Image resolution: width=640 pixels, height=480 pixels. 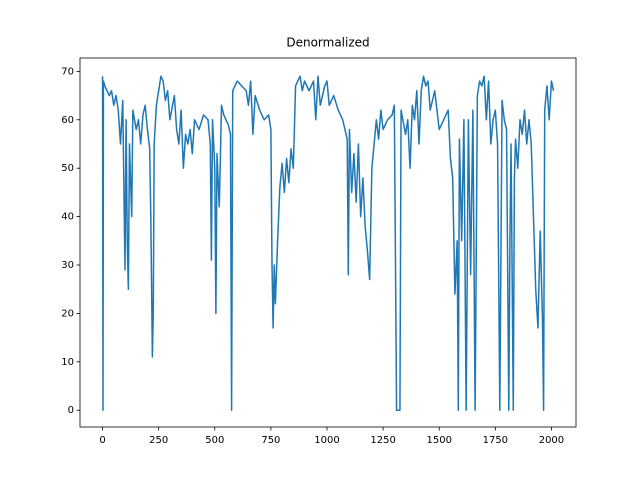 I want to click on x-tick-label: 1250, so click(x=382, y=440).